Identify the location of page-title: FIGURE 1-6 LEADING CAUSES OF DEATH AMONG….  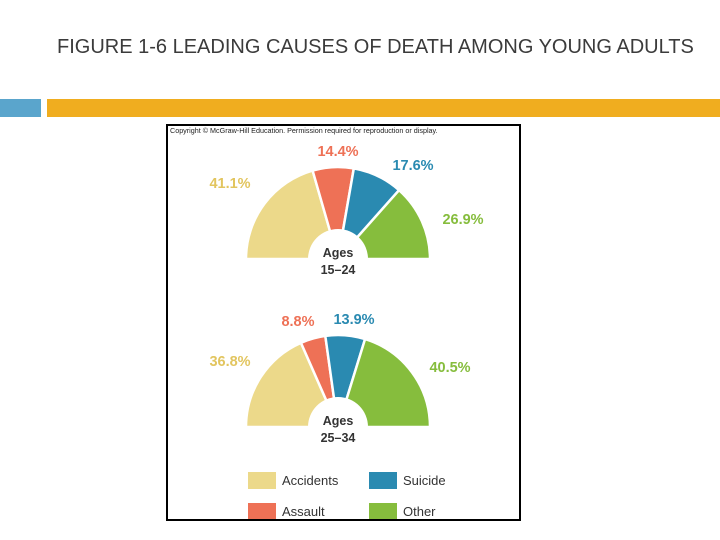
(377, 47).